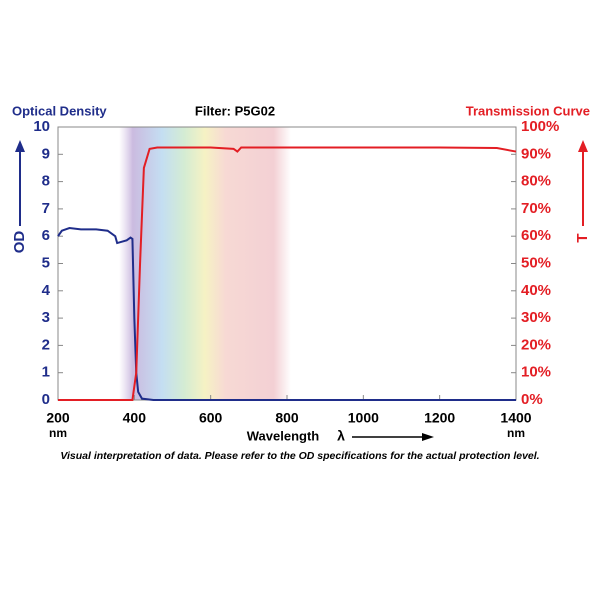  I want to click on y-tick-label: 10, so click(41, 126).